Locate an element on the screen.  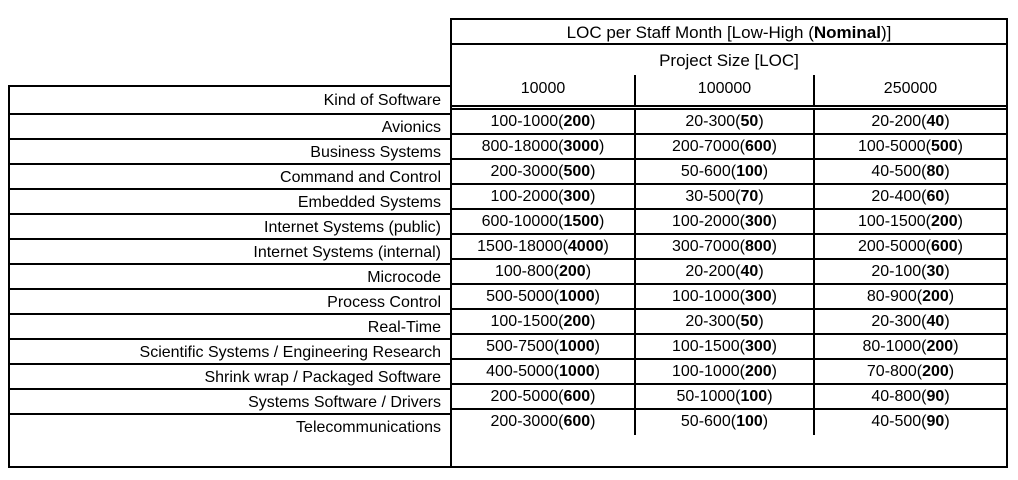
value-cell: 800-18000(3000) is located at coordinates (543, 146).